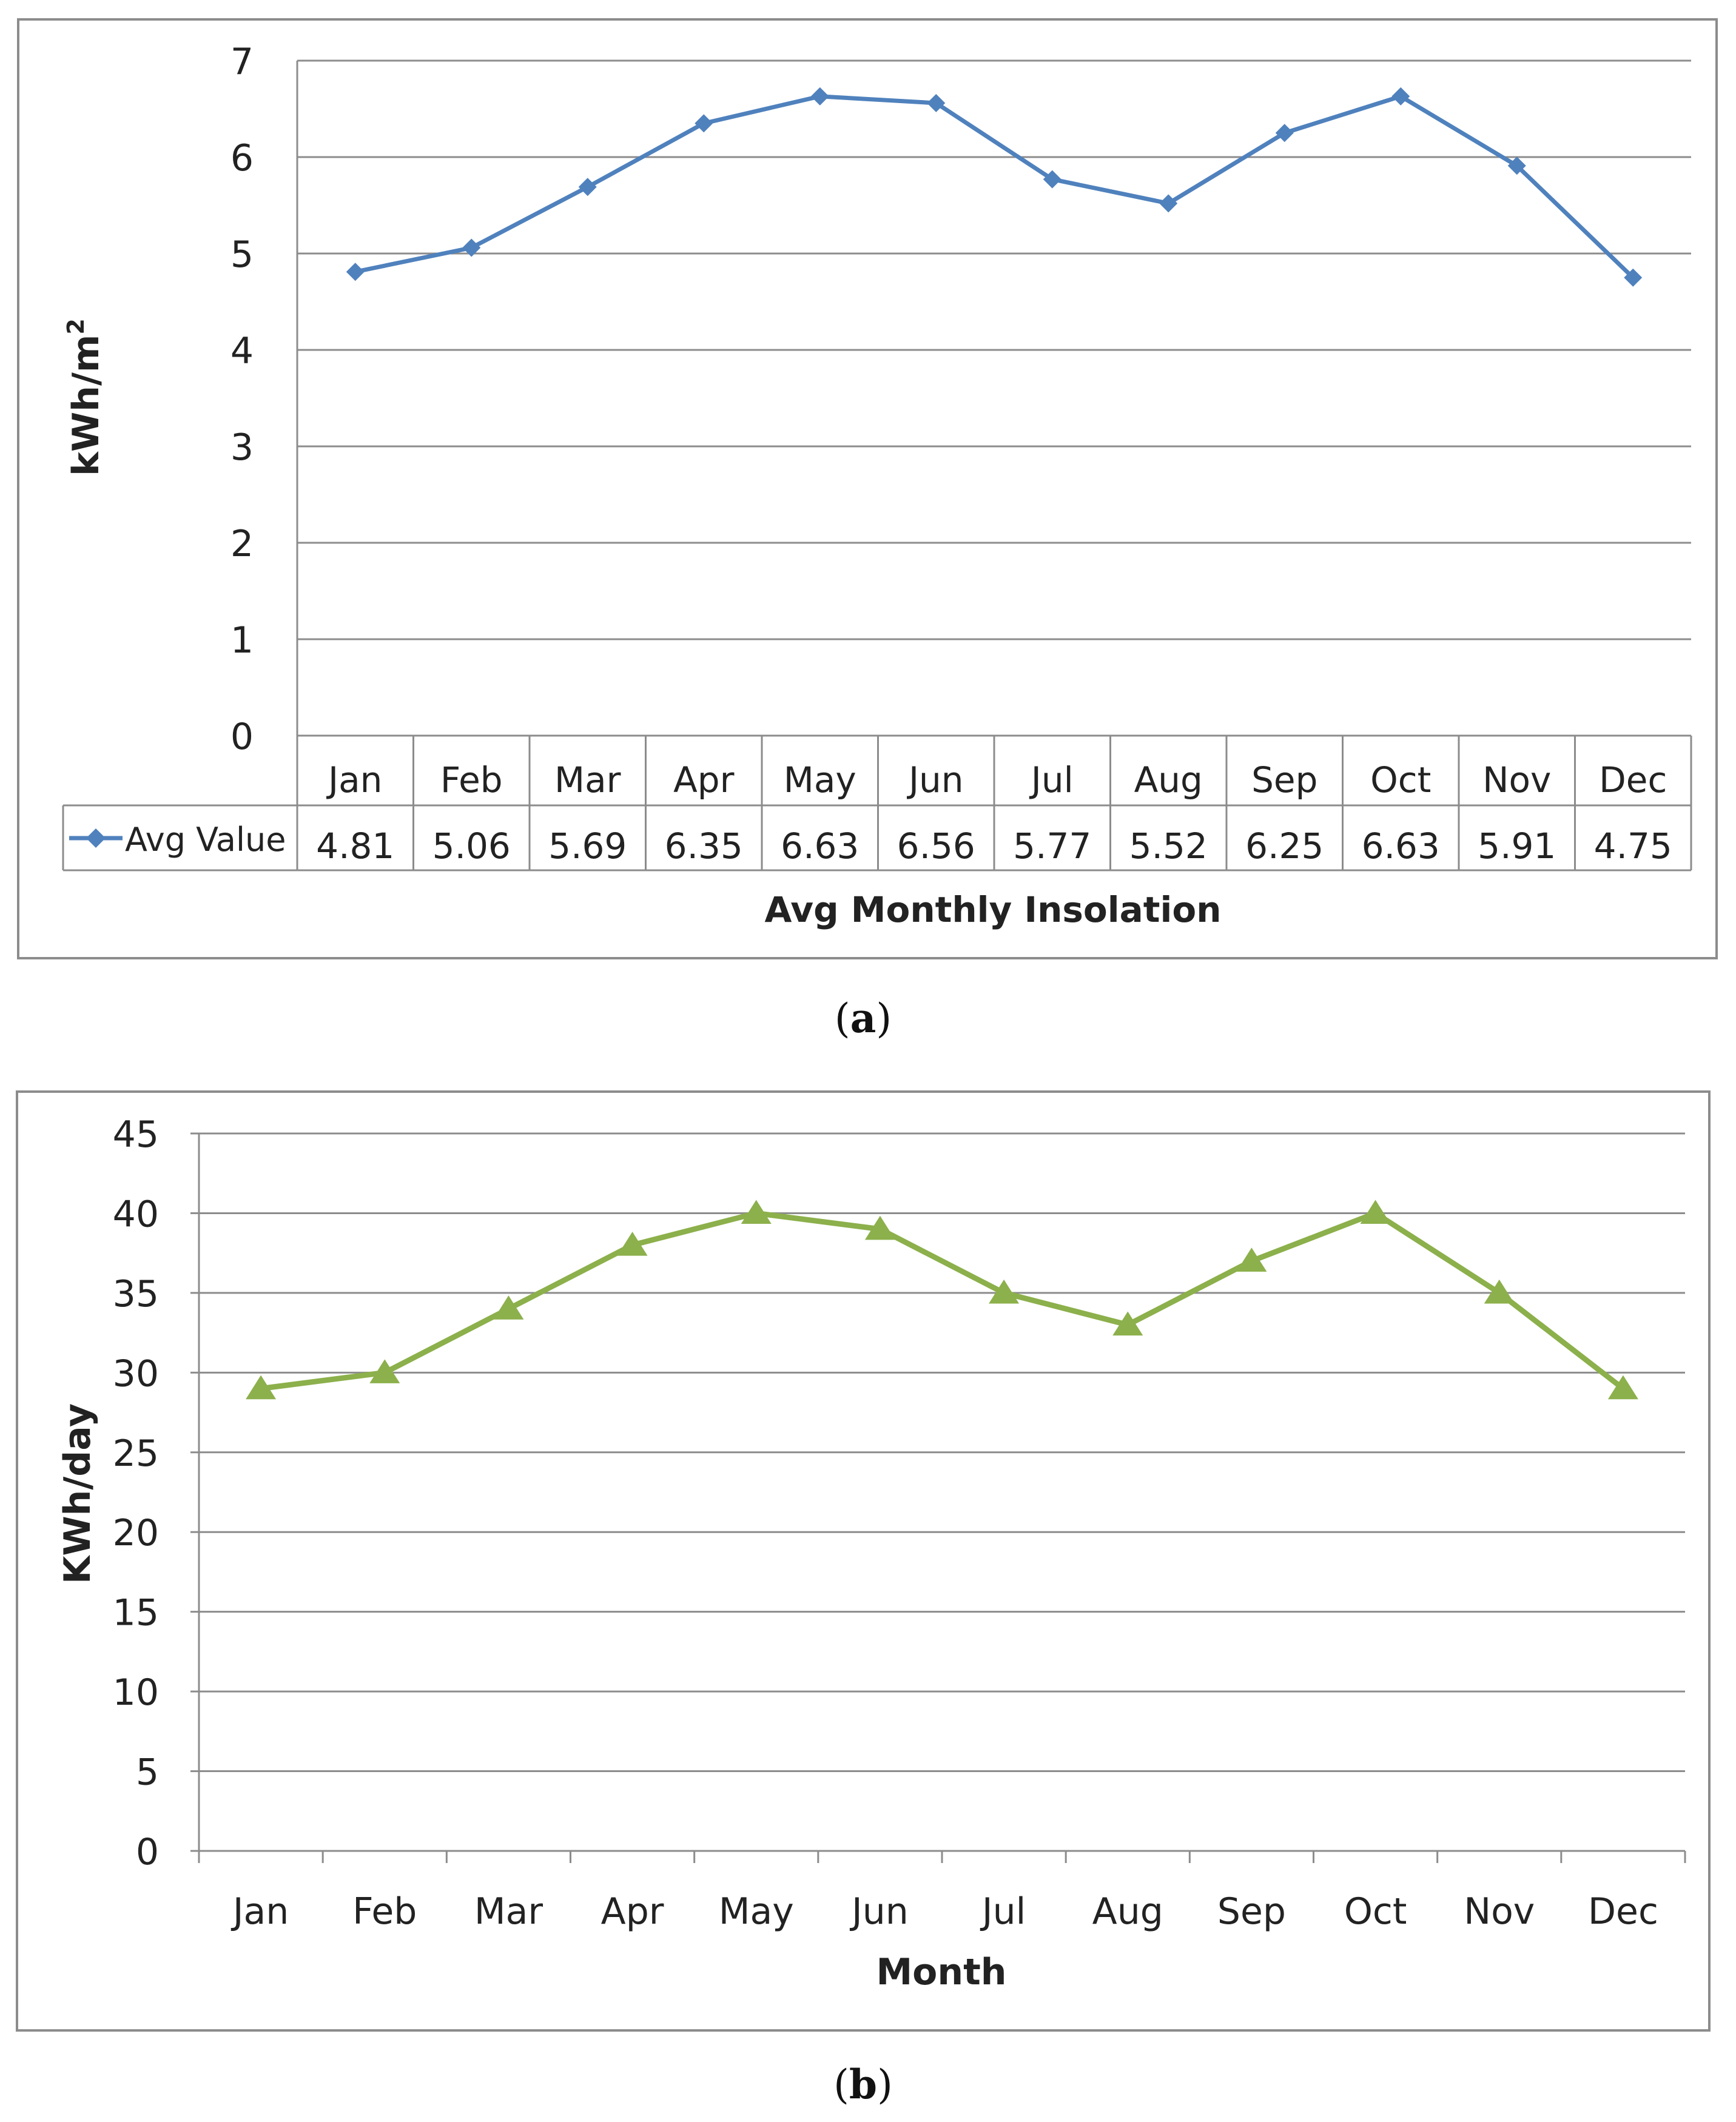 This screenshot has width=1736, height=2122. I want to click on chart-a-data-label: 4.75, so click(1633, 846).